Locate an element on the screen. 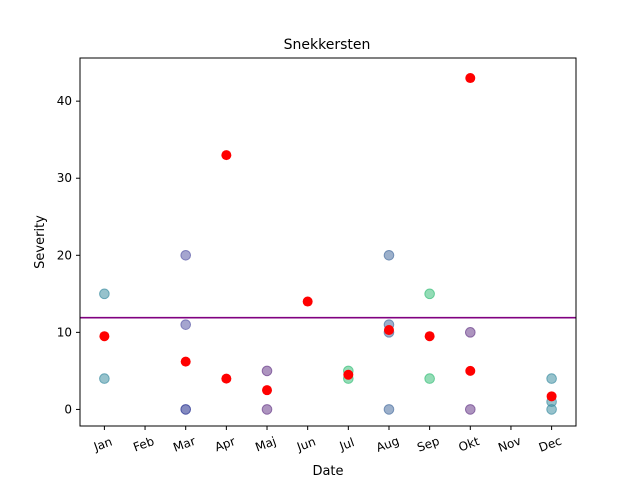  y-axis-title: Severity is located at coordinates (40, 242).